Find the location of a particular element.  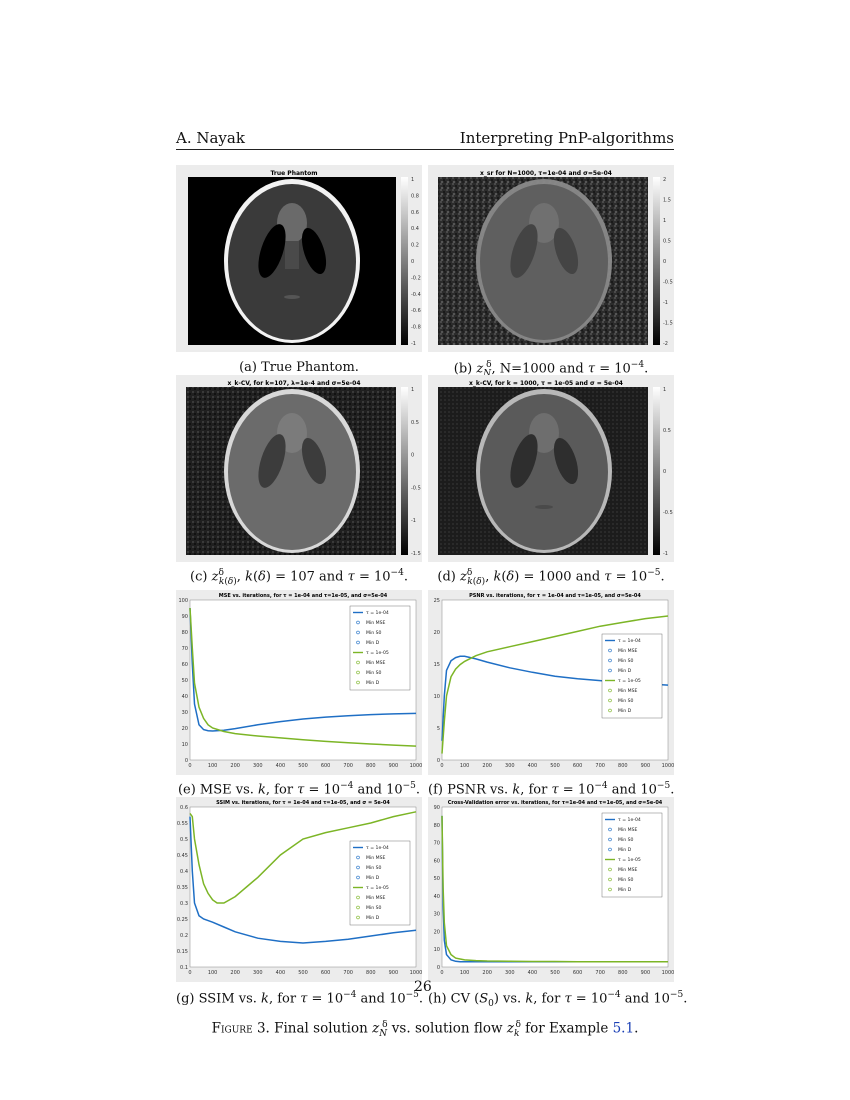

legend-entry-f-5: Min MSE is located at coordinates (627, 691).